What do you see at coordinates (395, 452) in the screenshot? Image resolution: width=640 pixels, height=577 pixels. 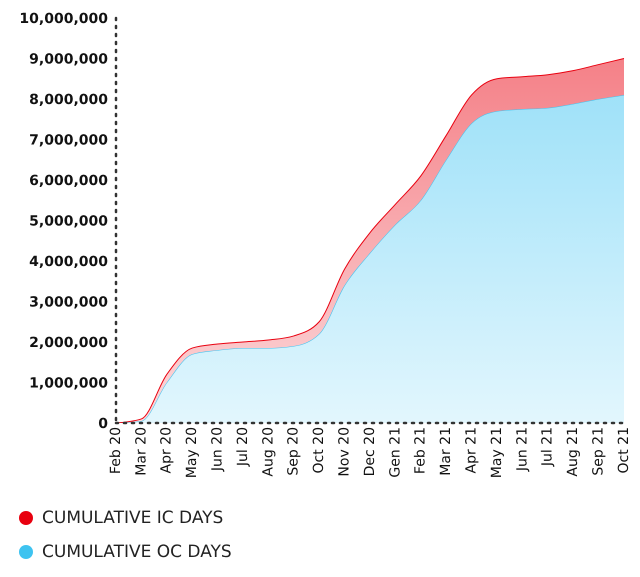 I see `x-tick-label: Gen 21` at bounding box center [395, 452].